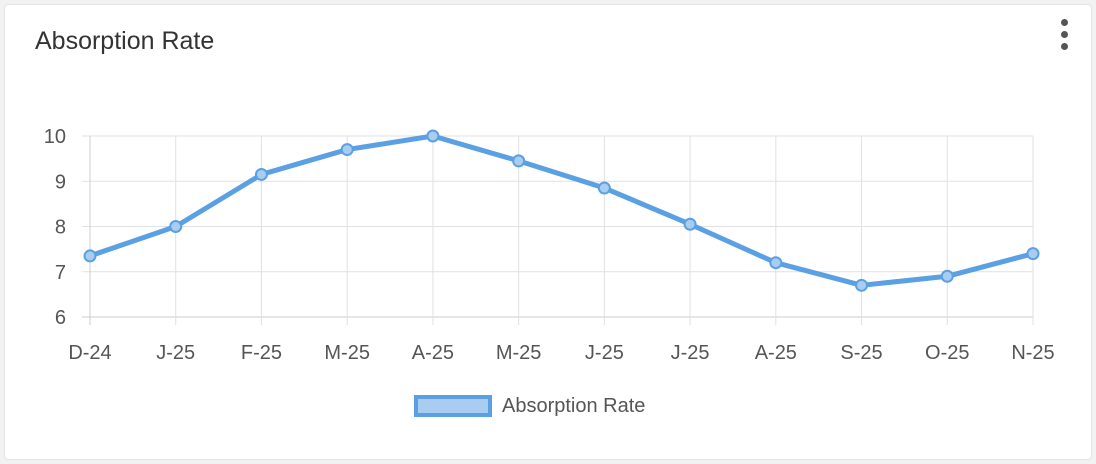 This screenshot has height=464, width=1096. Describe the element at coordinates (453, 406) in the screenshot. I see `legend-swatch` at that location.